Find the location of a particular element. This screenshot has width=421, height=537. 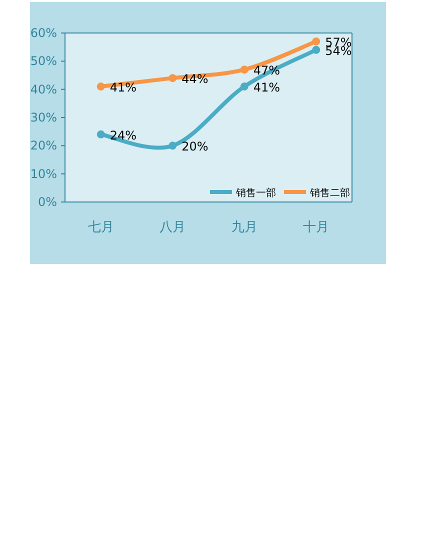

x-tick-label: 七月 is located at coordinates (101, 227).